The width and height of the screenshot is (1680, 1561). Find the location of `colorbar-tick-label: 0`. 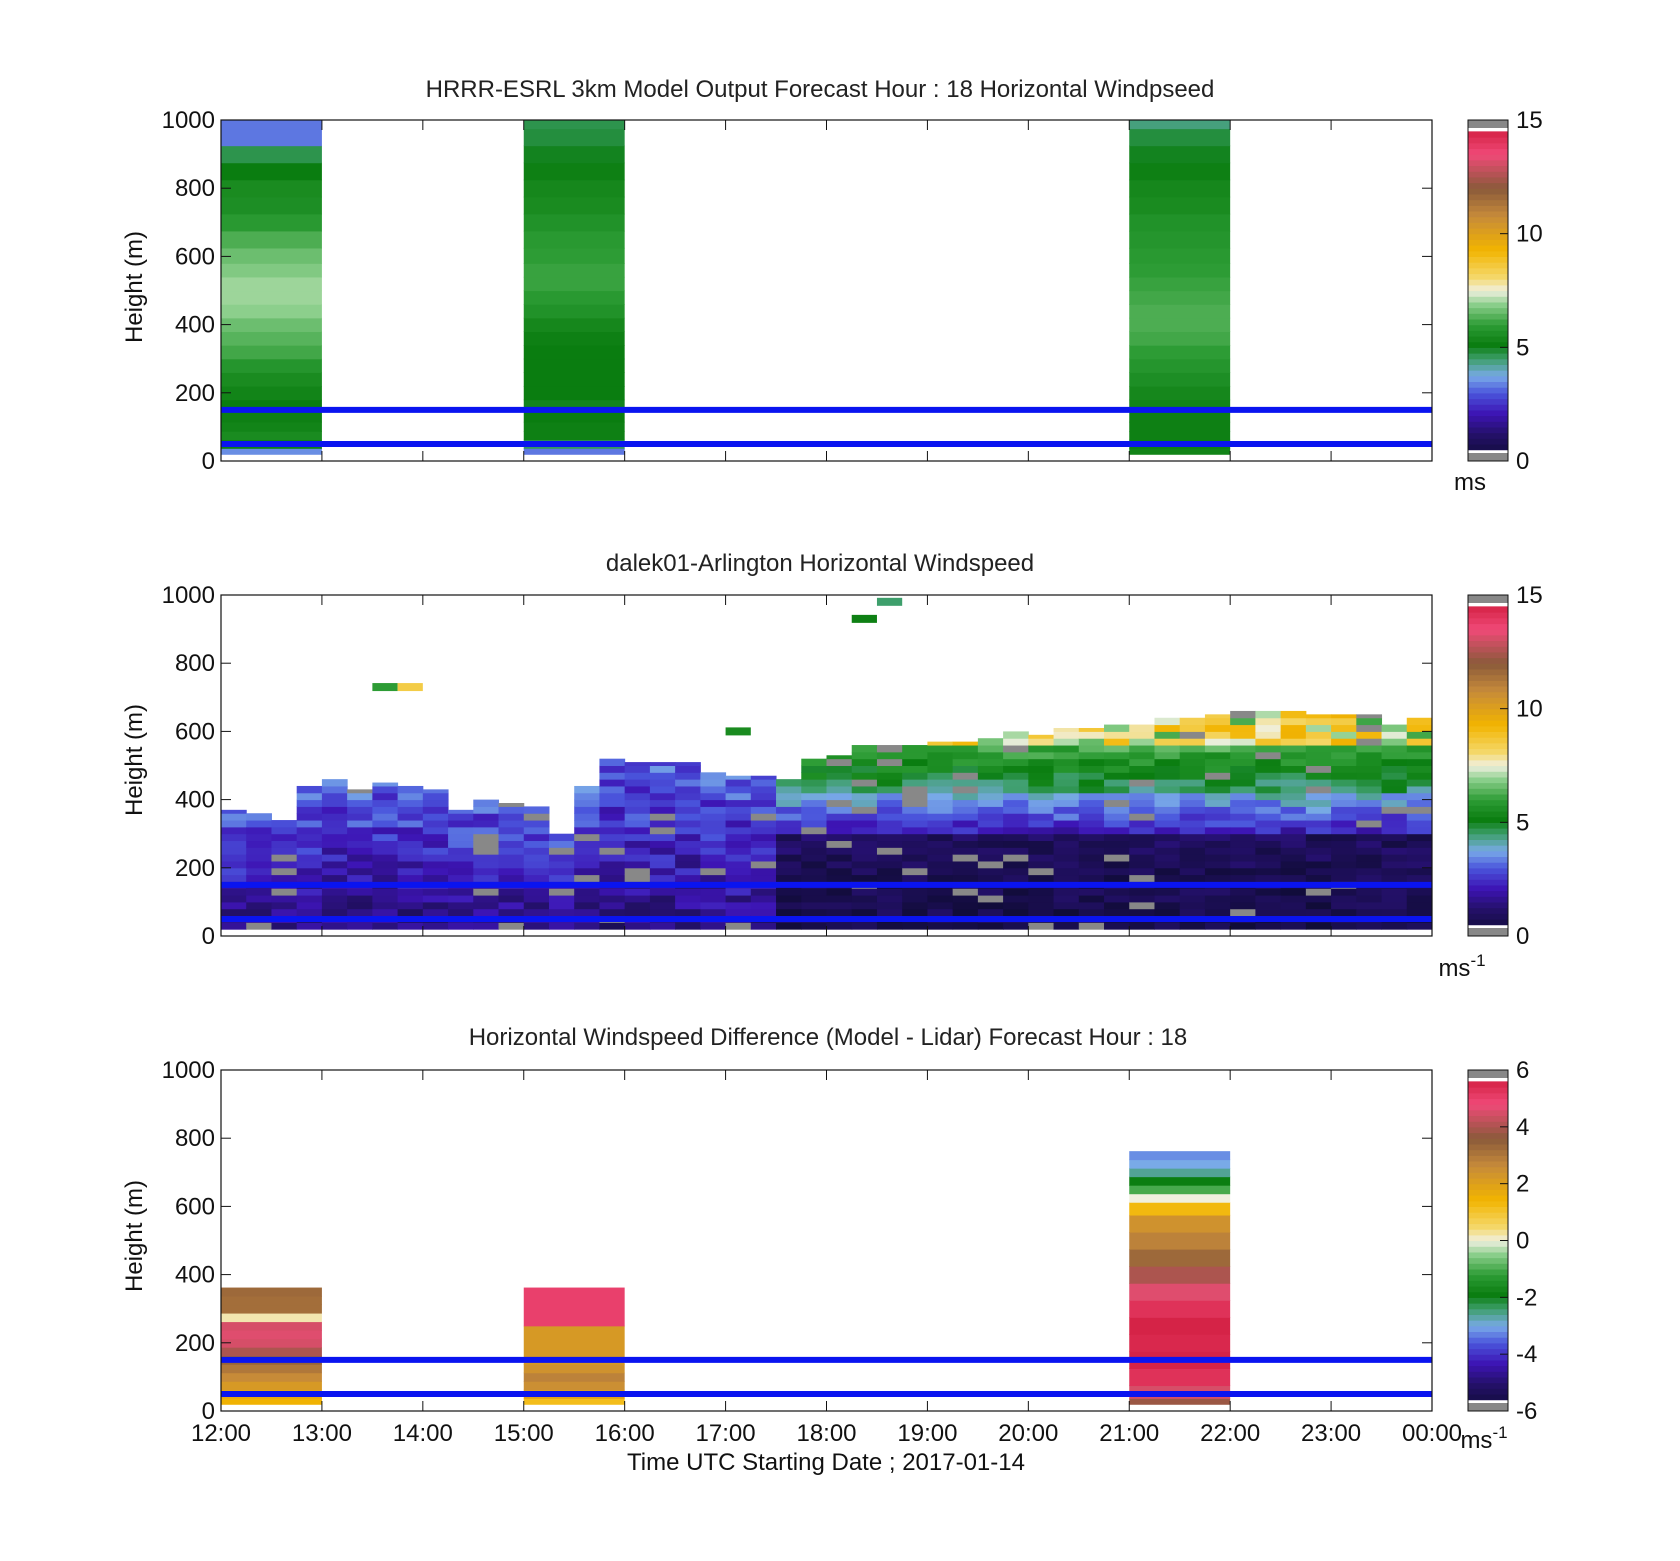

colorbar-tick-label: 0 is located at coordinates (1522, 936).